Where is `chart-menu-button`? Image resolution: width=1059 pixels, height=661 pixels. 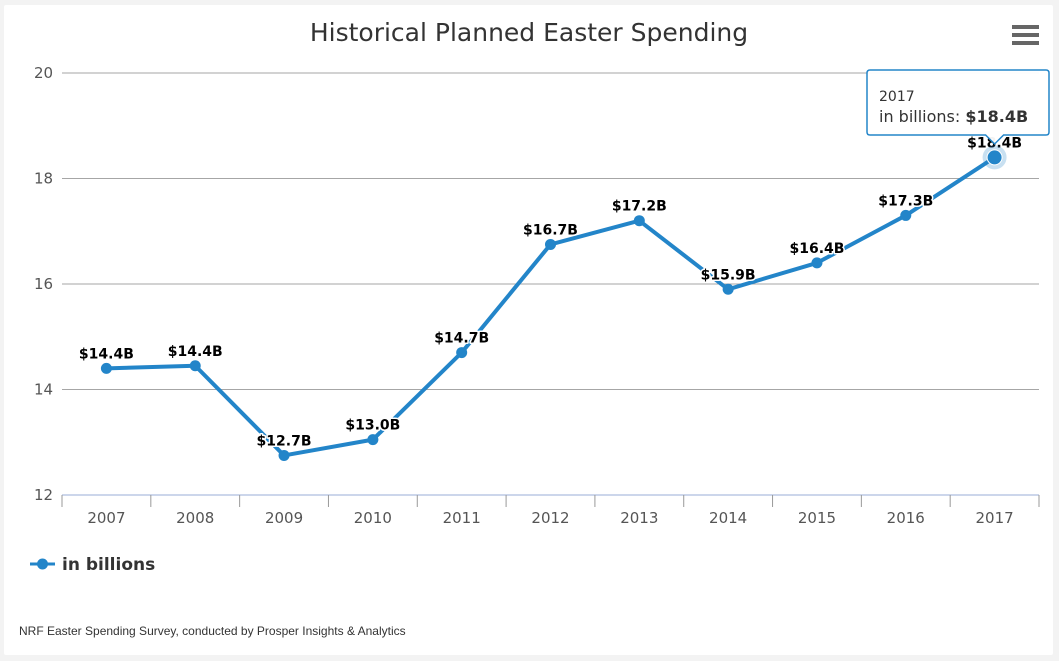 chart-menu-button is located at coordinates (1025, 35).